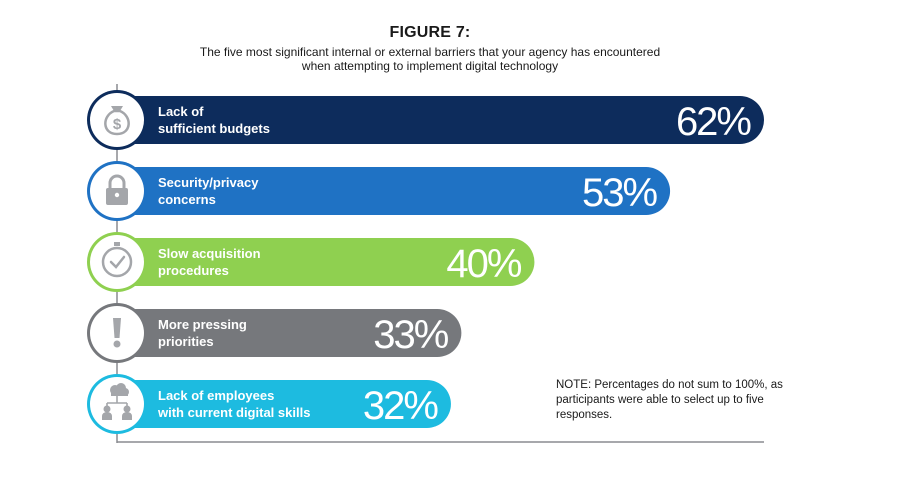 Image resolution: width=916 pixels, height=494 pixels. Describe the element at coordinates (202, 324) in the screenshot. I see `bar-label-exclamation-line-1: More pressing` at that location.